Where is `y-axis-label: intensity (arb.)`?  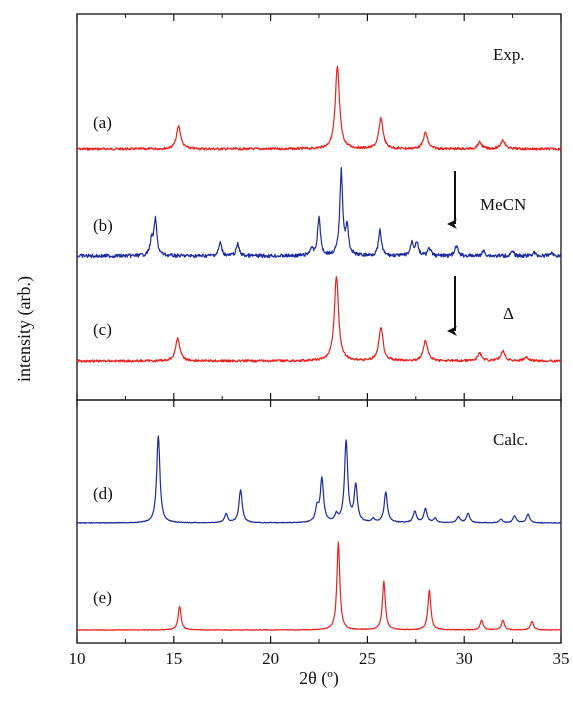 y-axis-label: intensity (arb.) is located at coordinates (24, 329).